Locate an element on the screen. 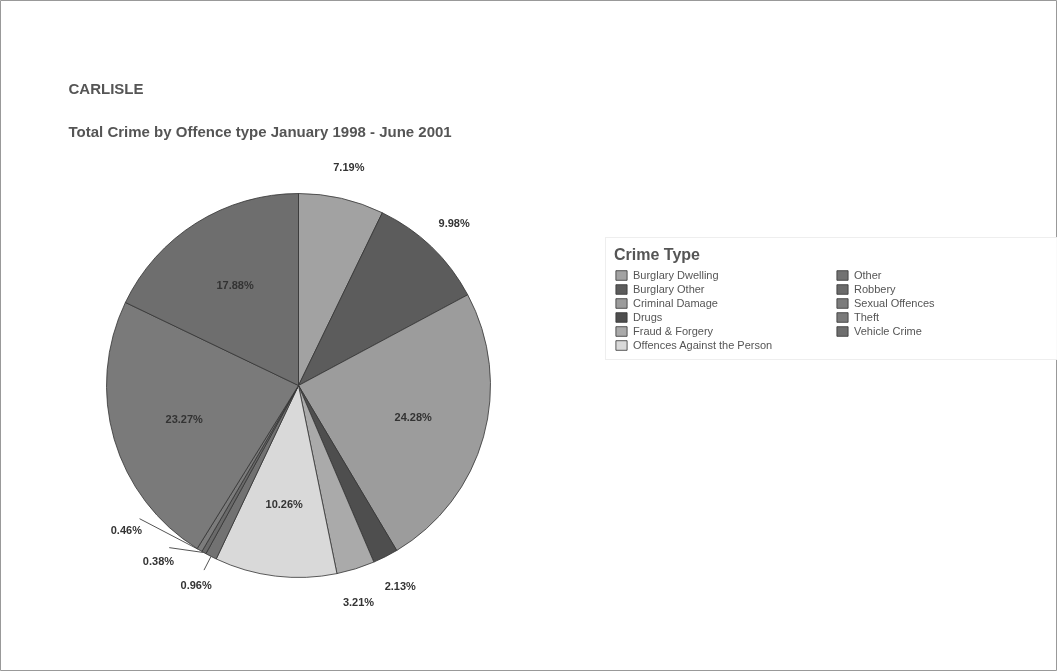 The width and height of the screenshot is (1057, 671). legend-label: Robbery is located at coordinates (875, 289).